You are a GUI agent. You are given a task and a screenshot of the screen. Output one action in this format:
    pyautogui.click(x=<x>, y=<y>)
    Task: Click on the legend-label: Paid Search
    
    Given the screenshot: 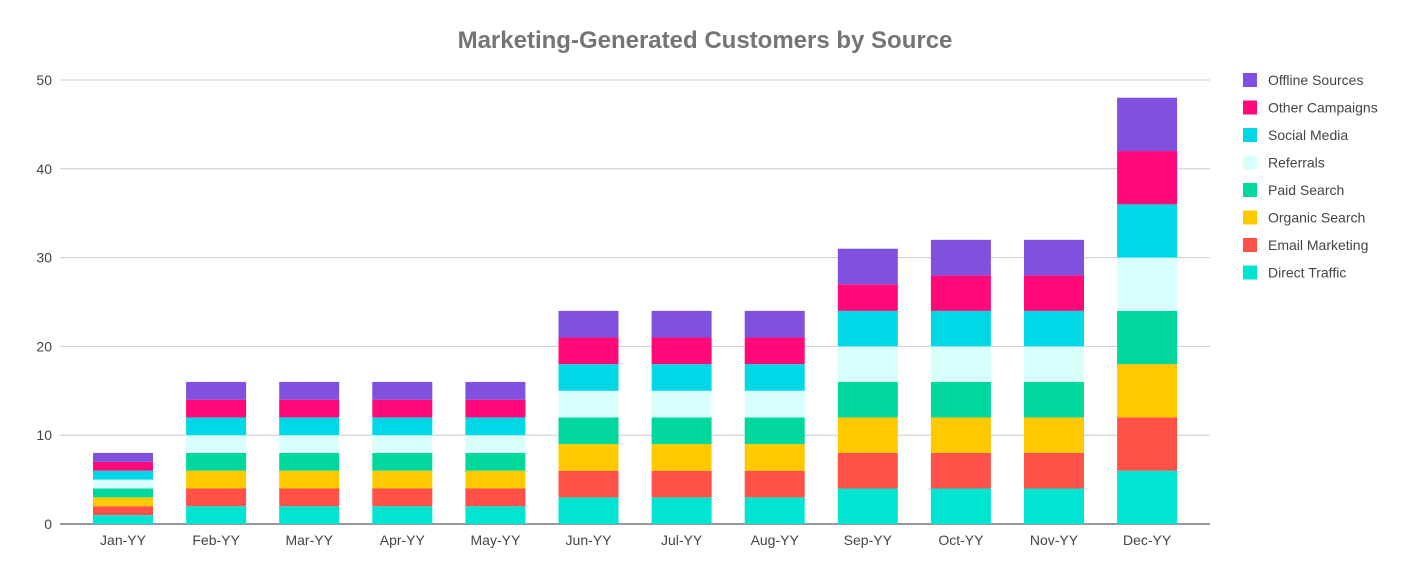 What is the action you would take?
    pyautogui.click(x=1306, y=190)
    